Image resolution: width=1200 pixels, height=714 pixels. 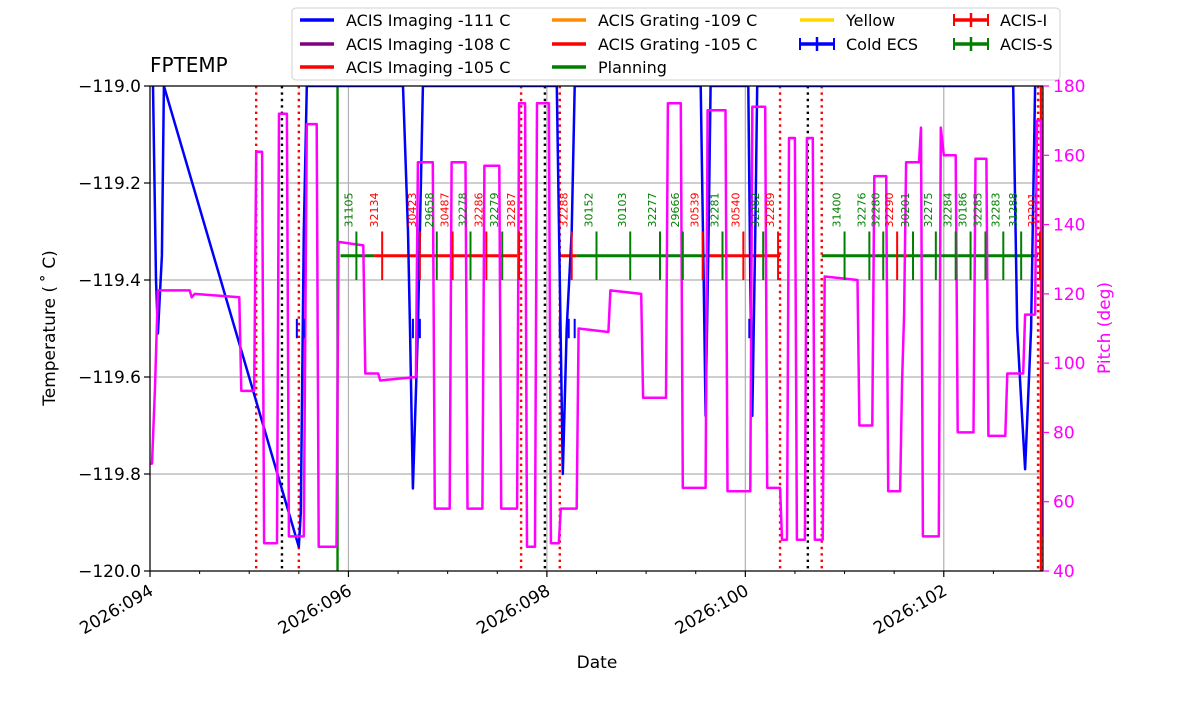 I want to click on legend-label: ACIS Grating -109 C, so click(x=677, y=20).